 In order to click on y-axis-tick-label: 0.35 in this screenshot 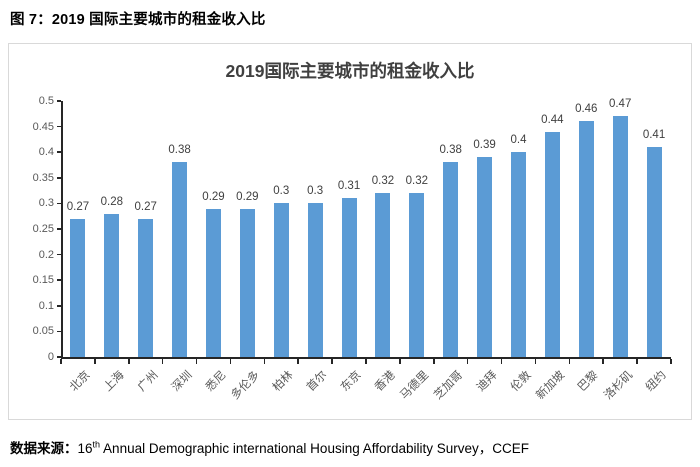, I will do `click(43, 177)`.